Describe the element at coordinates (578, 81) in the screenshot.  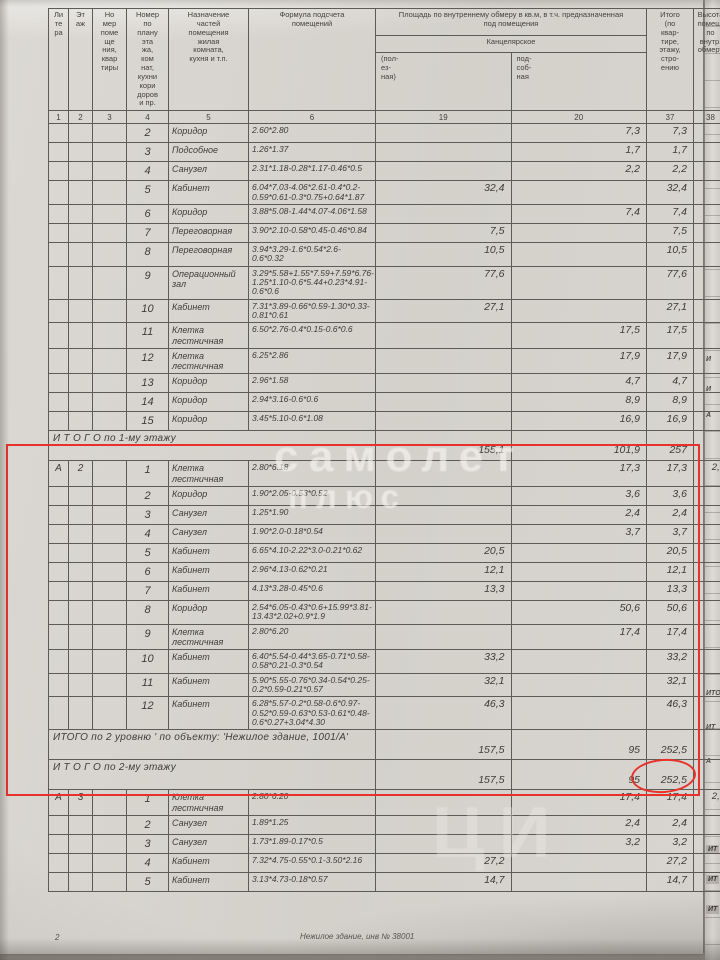
I see `col-header-auxiliary: под- соб- ная` at that location.